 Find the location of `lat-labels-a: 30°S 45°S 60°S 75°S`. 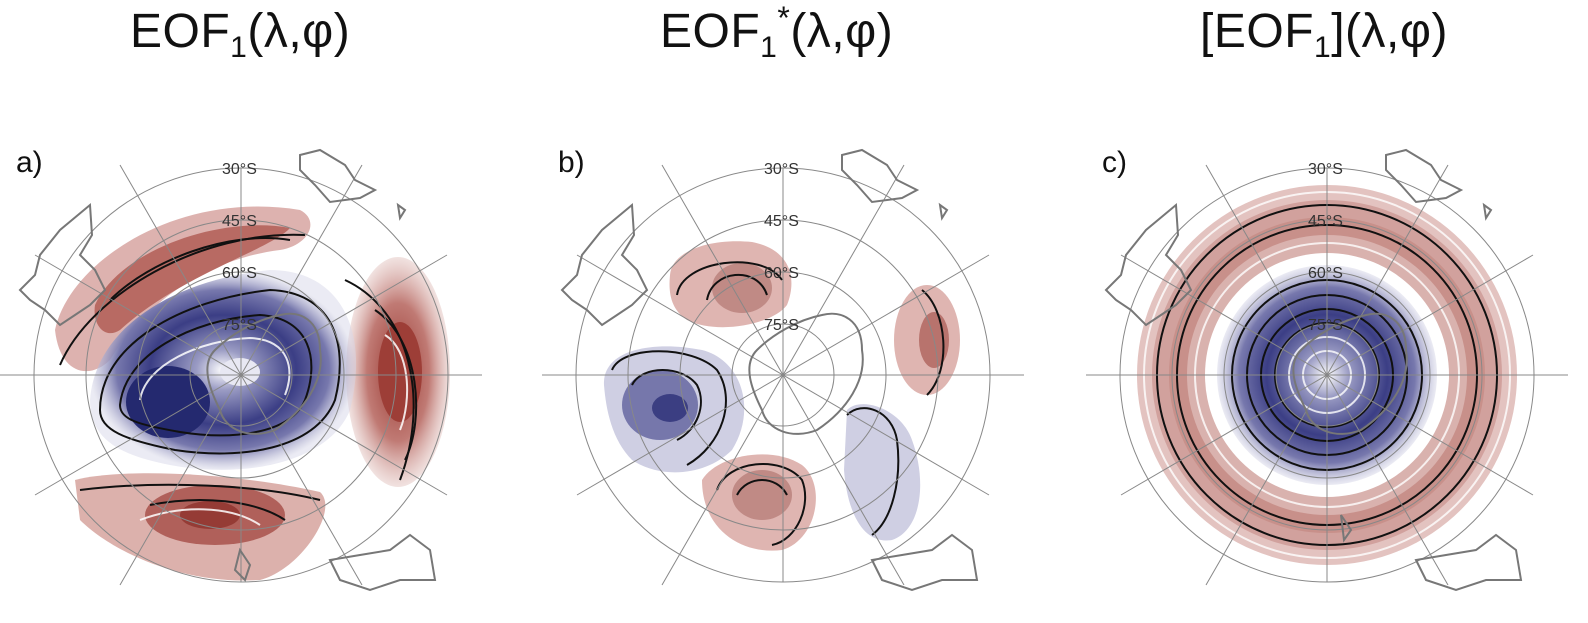

lat-labels-a: 30°S 45°S 60°S 75°S is located at coordinates (239, 247).